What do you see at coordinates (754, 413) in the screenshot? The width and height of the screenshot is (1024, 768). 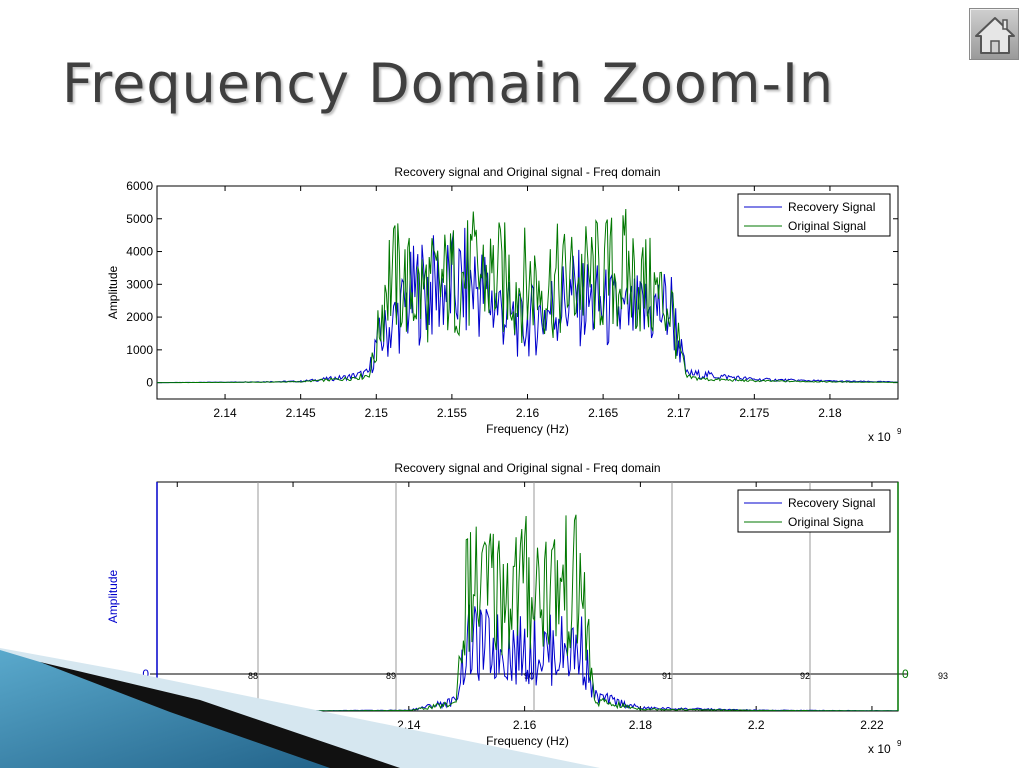 I see `x-tick-label: 2.175` at bounding box center [754, 413].